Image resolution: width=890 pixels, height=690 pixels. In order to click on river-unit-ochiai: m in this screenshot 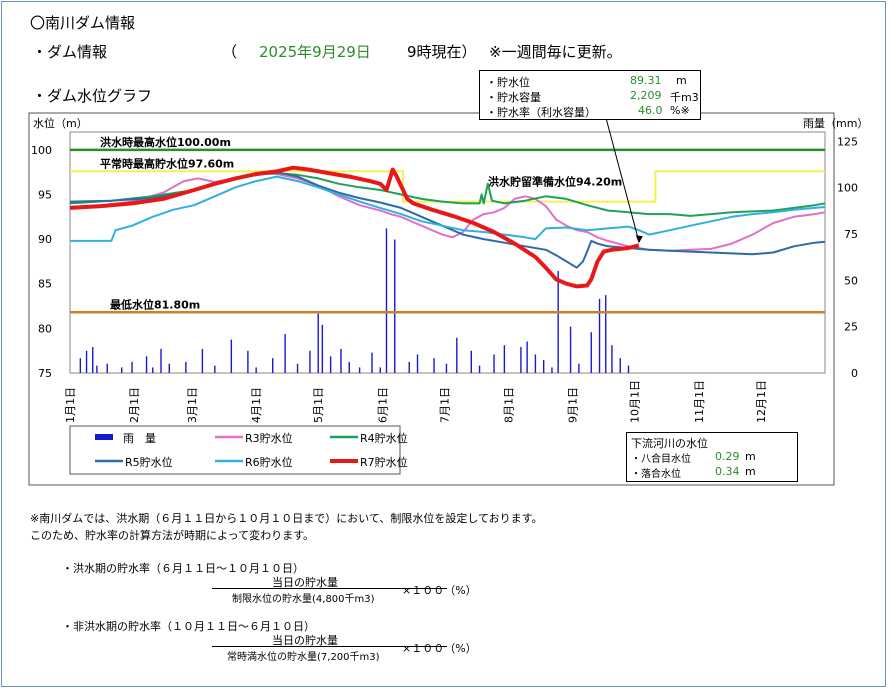, I will do `click(750, 471)`.